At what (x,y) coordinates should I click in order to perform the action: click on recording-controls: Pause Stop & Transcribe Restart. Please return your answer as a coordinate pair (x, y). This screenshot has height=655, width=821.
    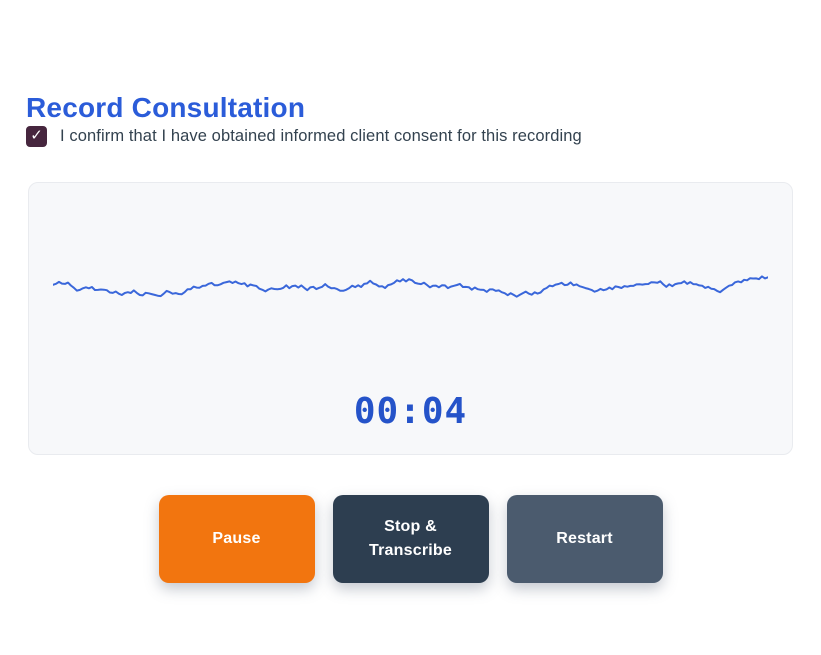
    Looking at the image, I should click on (410, 539).